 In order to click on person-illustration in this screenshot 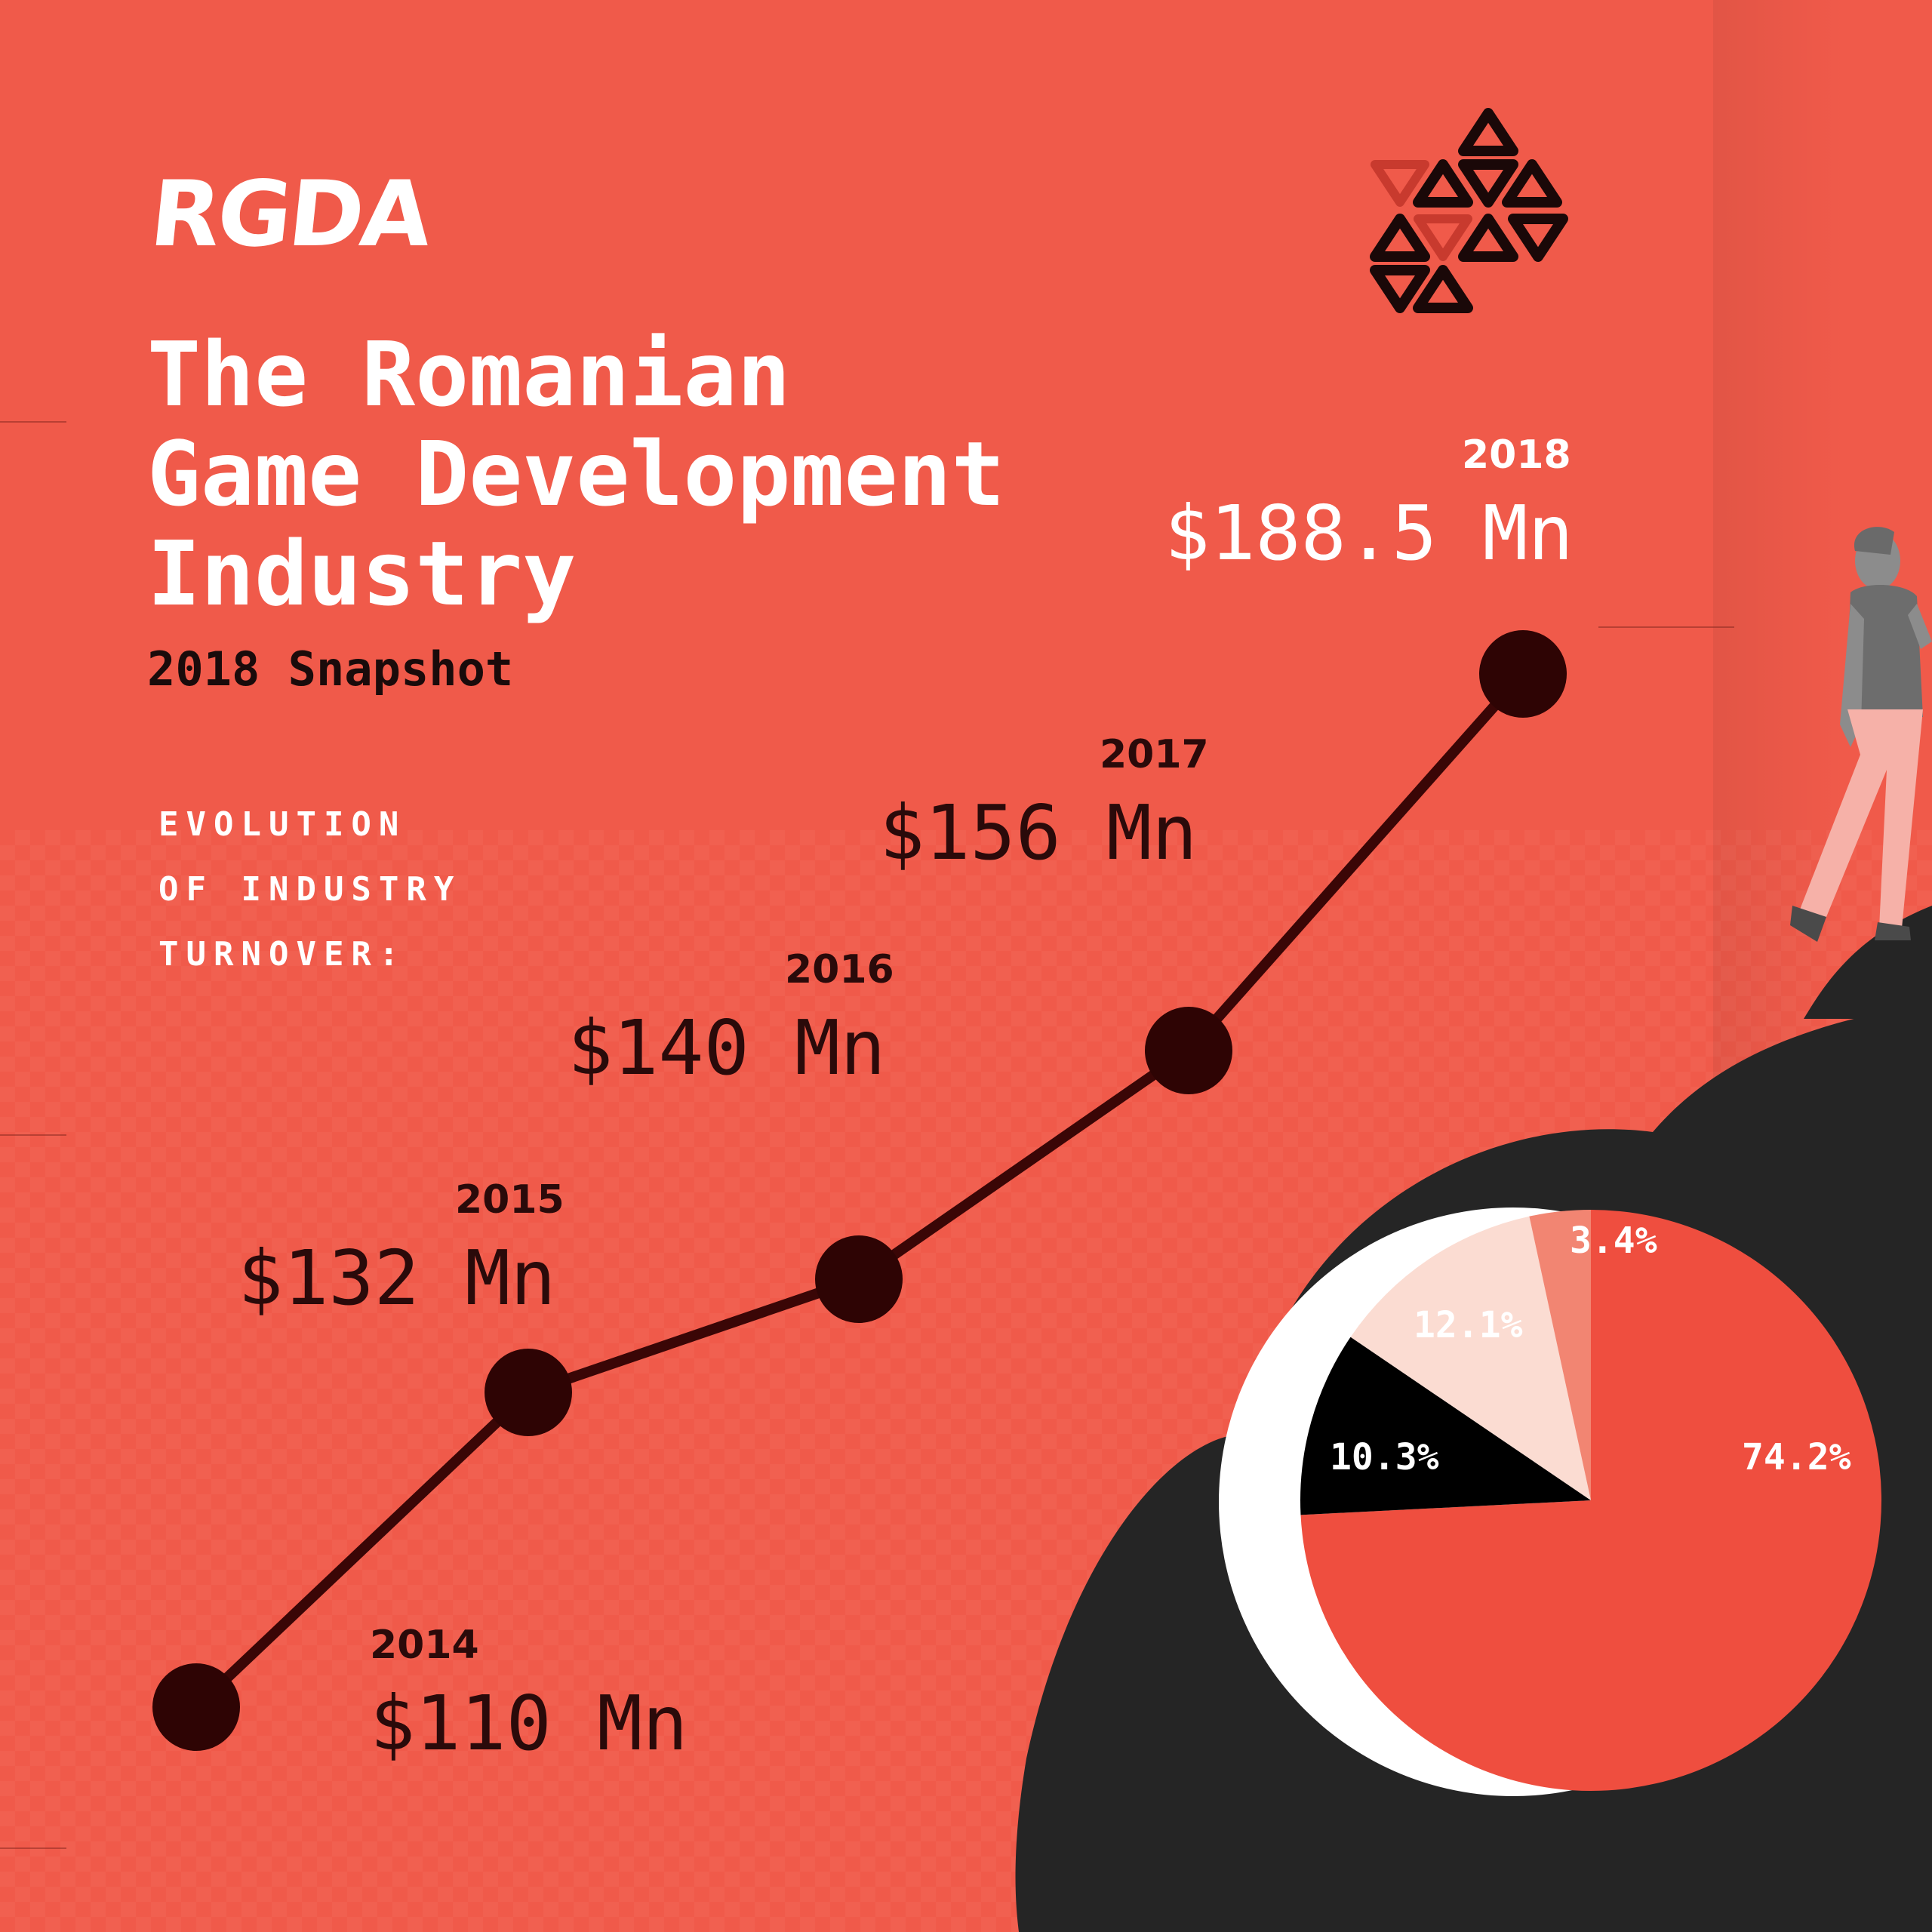, I will do `click(1861, 734)`.